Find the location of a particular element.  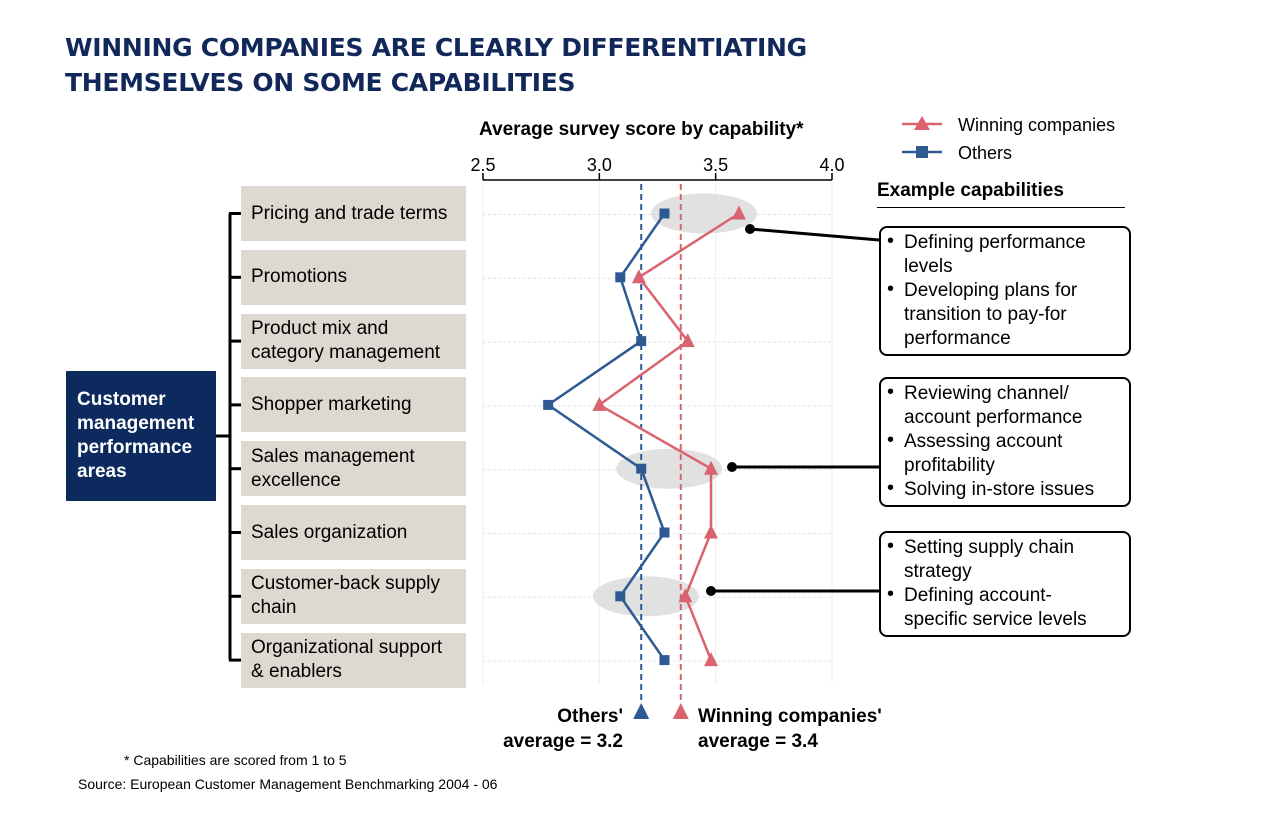

example-item-text: Developing plans for is located at coordinates (991, 290).